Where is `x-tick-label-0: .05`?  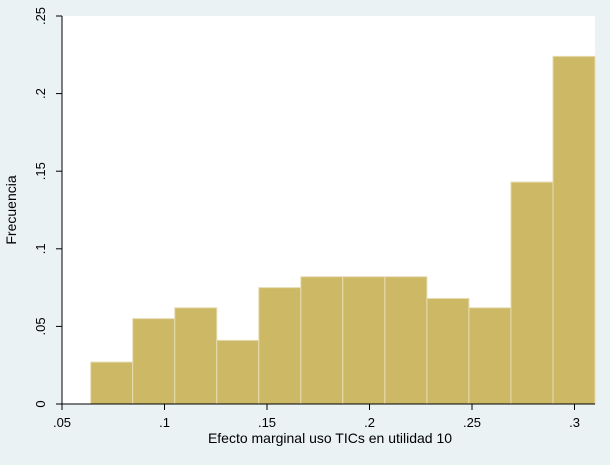 x-tick-label-0: .05 is located at coordinates (62, 422).